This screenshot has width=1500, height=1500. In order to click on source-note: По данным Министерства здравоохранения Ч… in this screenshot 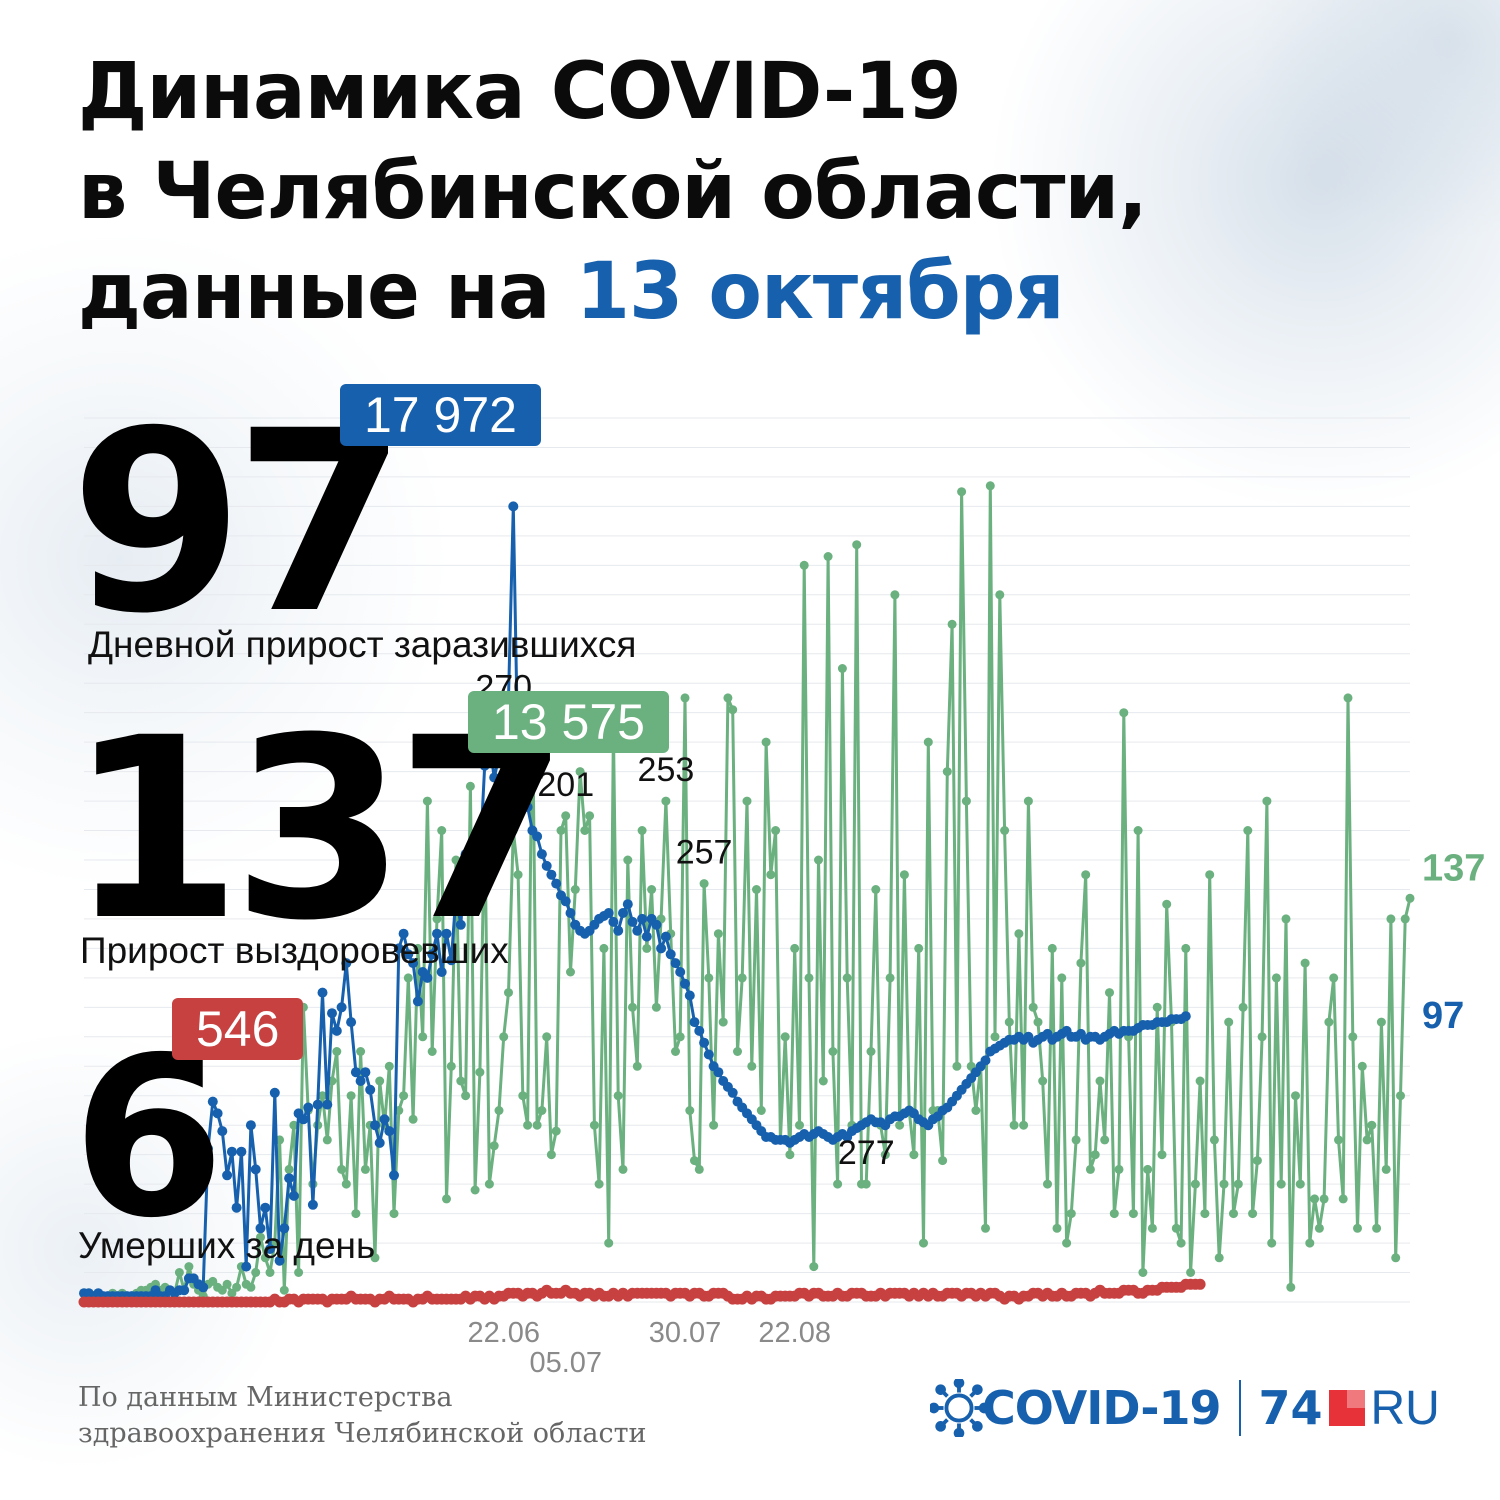, I will do `click(362, 1416)`.